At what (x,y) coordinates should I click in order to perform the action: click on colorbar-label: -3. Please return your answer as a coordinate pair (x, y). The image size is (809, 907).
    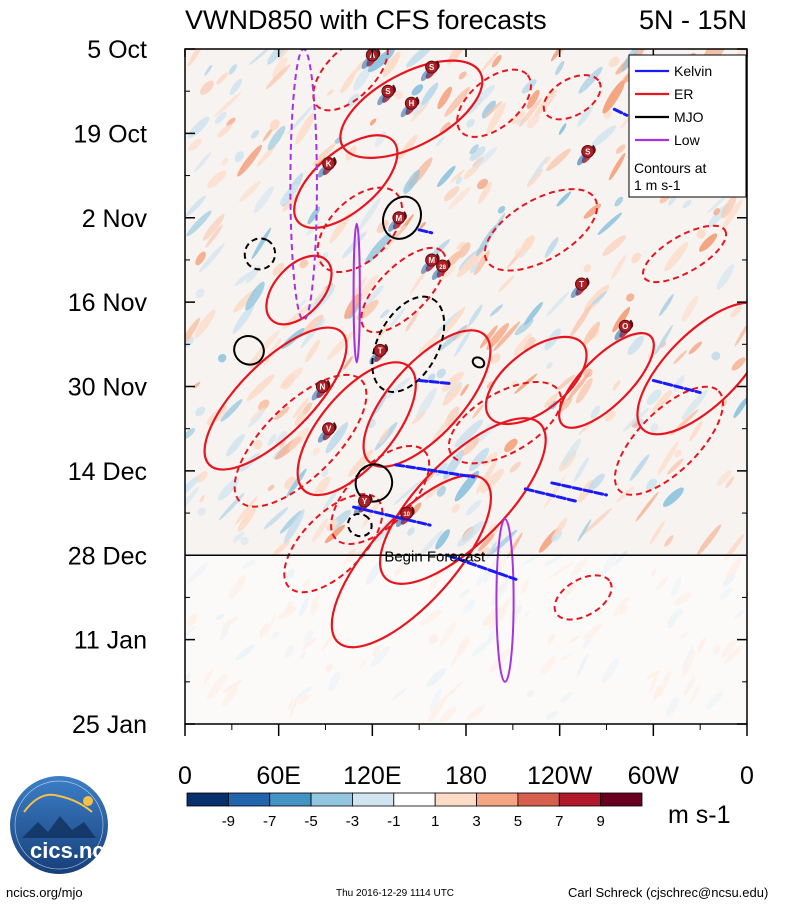
    Looking at the image, I should click on (352, 821).